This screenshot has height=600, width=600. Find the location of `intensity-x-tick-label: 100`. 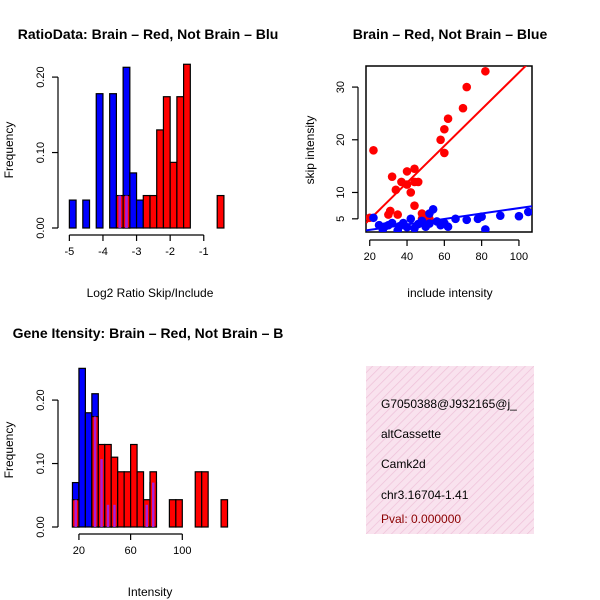

intensity-x-tick-label: 100 is located at coordinates (182, 551).